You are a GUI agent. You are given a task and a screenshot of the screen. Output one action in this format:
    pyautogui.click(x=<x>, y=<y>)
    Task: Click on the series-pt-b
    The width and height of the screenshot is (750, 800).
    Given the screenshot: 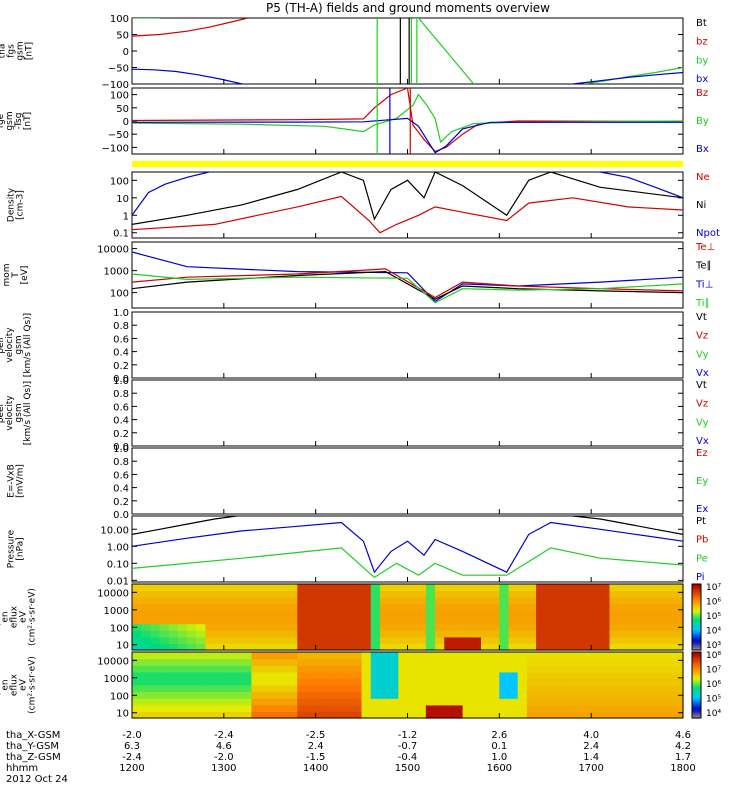 What is the action you would take?
    pyautogui.click(x=627, y=525)
    